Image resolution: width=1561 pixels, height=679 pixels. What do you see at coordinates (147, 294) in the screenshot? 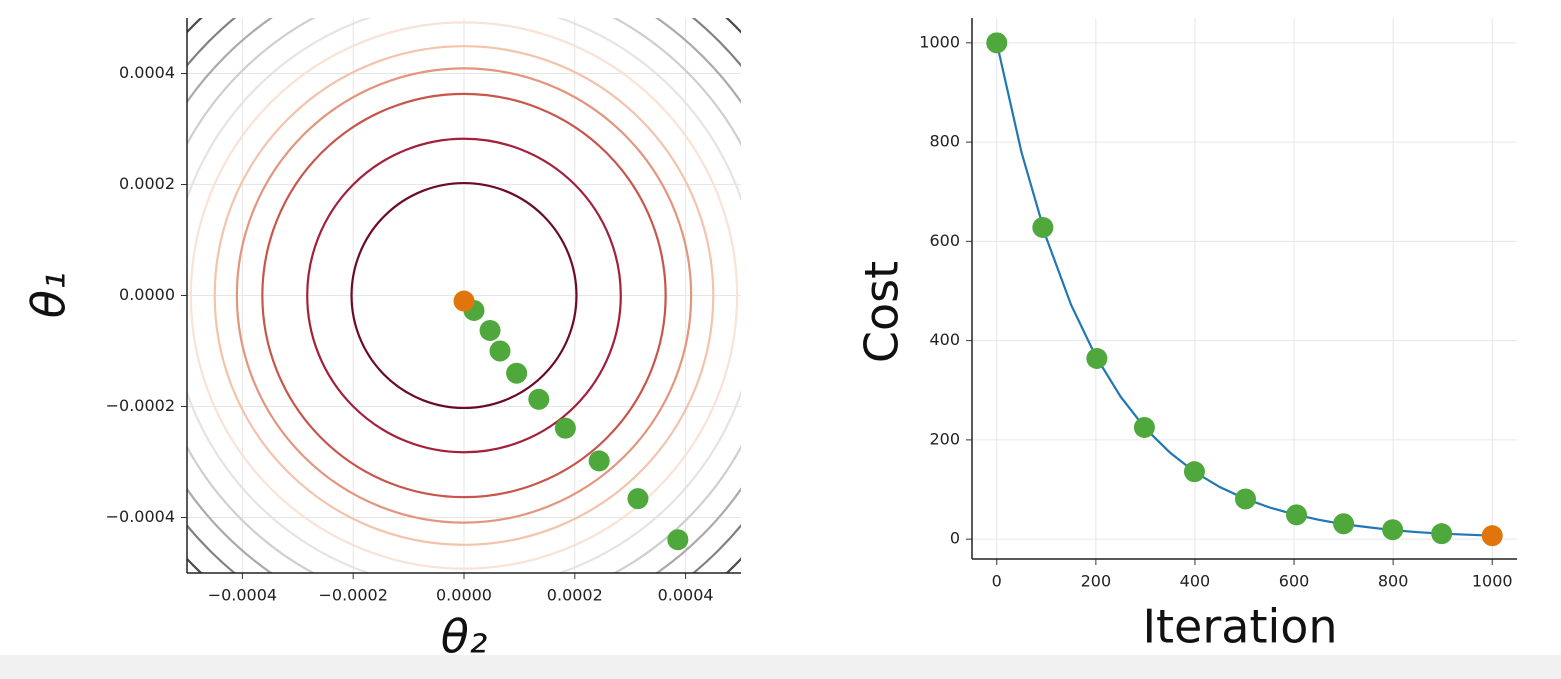
I see `y-tick-label: 0.0000` at bounding box center [147, 294].